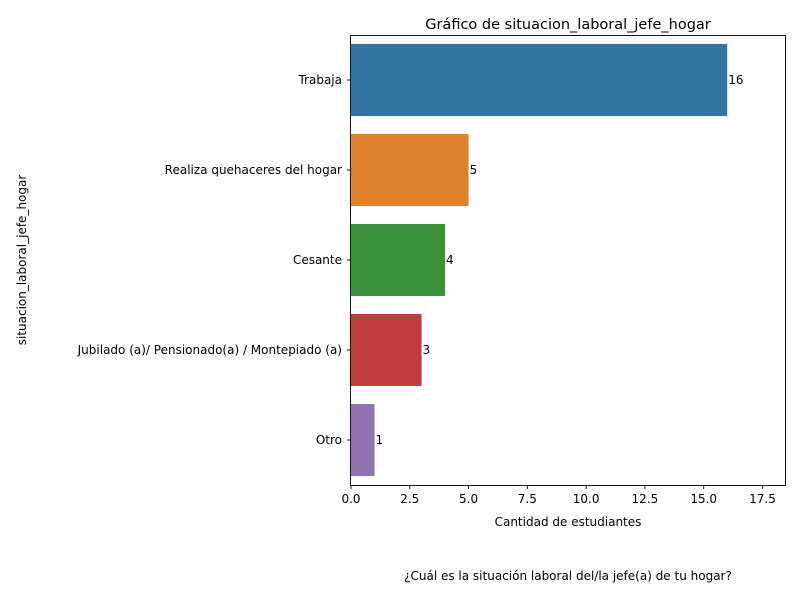 The image size is (800, 600). What do you see at coordinates (22, 260) in the screenshot?
I see `y-axis-label: situacion_laboral_jefe_hogar` at bounding box center [22, 260].